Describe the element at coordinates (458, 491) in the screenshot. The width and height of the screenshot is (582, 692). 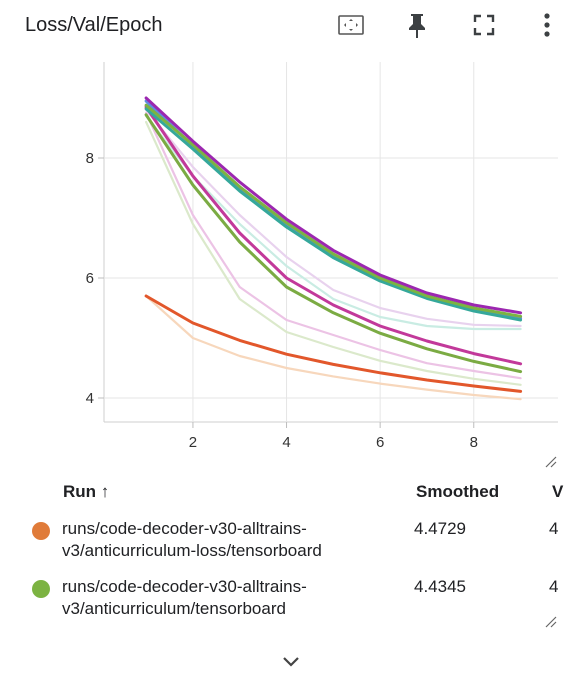
I see `smoothed-column-header: Smoothed` at that location.